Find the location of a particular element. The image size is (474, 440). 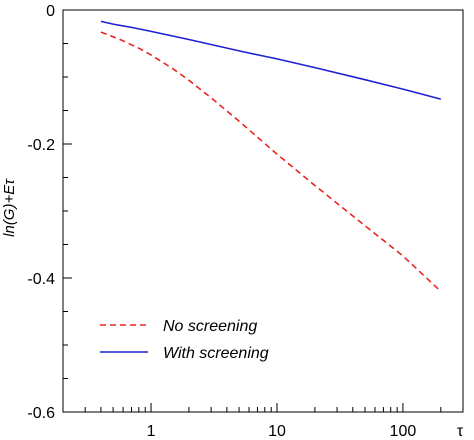

x-axis-title: τ is located at coordinates (460, 431).